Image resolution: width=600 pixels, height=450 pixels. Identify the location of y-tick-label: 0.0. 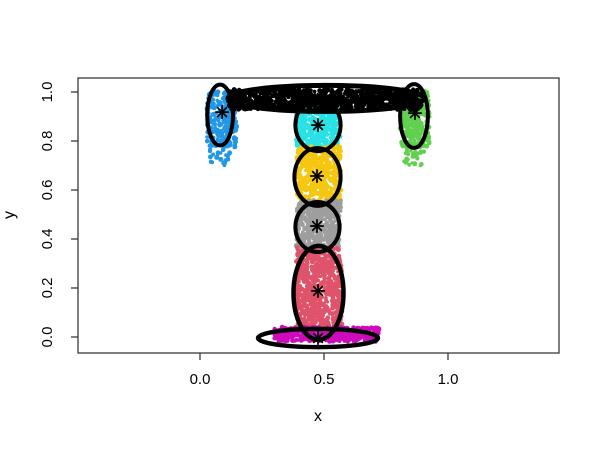
(47, 337).